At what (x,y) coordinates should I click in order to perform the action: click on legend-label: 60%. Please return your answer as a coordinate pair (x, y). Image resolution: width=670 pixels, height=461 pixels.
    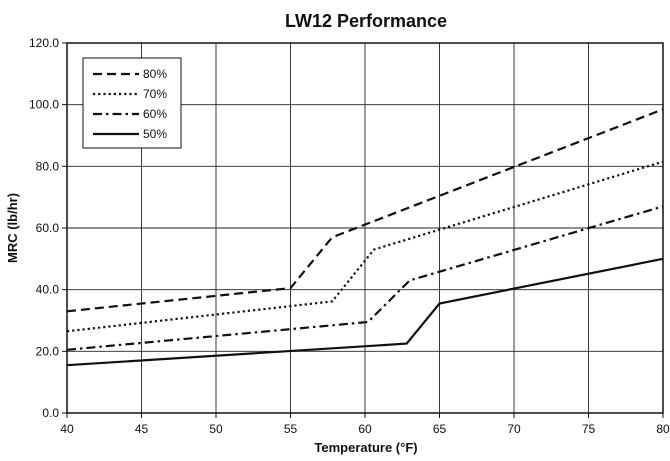
    Looking at the image, I should click on (155, 114).